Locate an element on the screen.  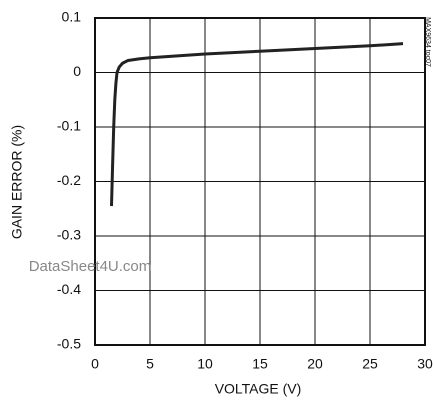
y-tick-label: -0.1 is located at coordinates (69, 126).